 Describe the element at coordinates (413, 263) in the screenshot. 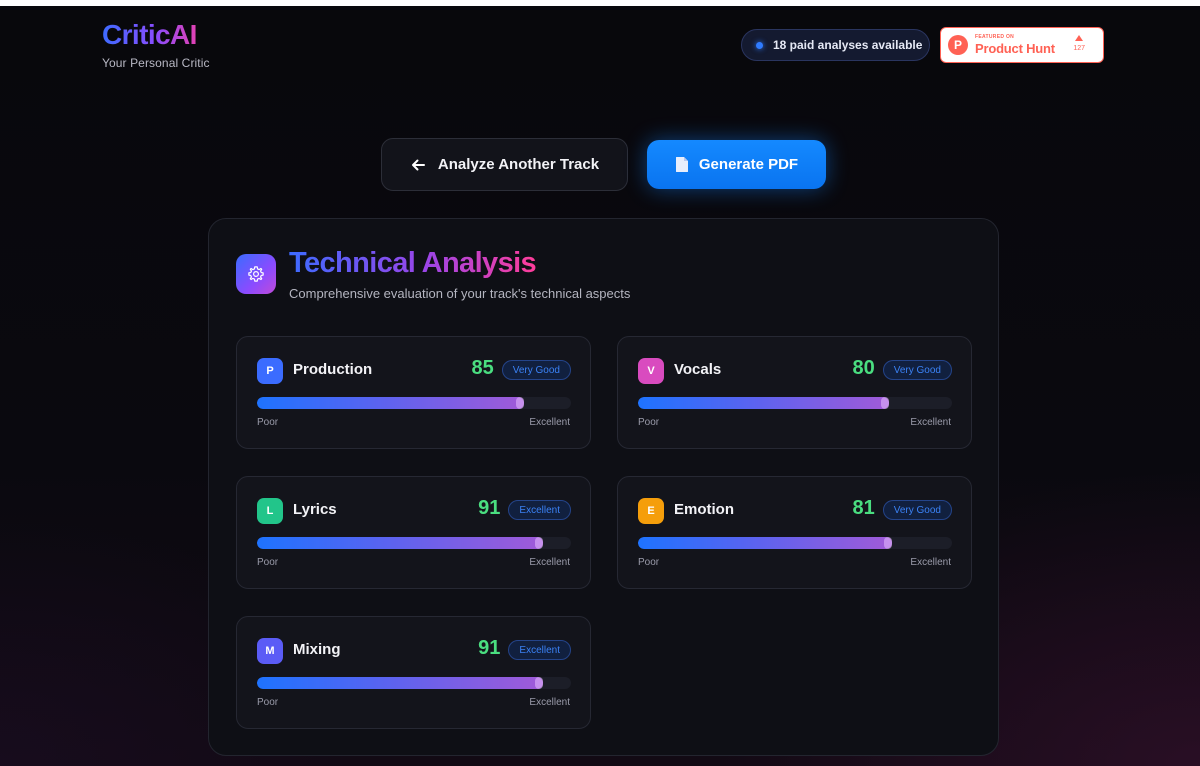

I see `panel-title: Technical Analysis` at that location.